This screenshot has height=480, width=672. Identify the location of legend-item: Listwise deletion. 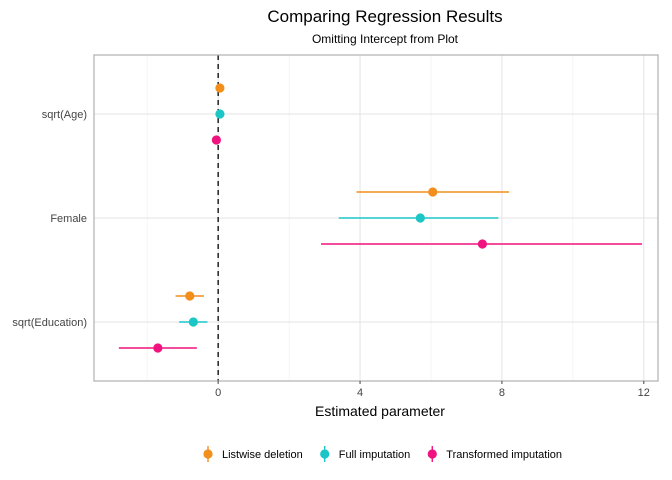
(253, 454).